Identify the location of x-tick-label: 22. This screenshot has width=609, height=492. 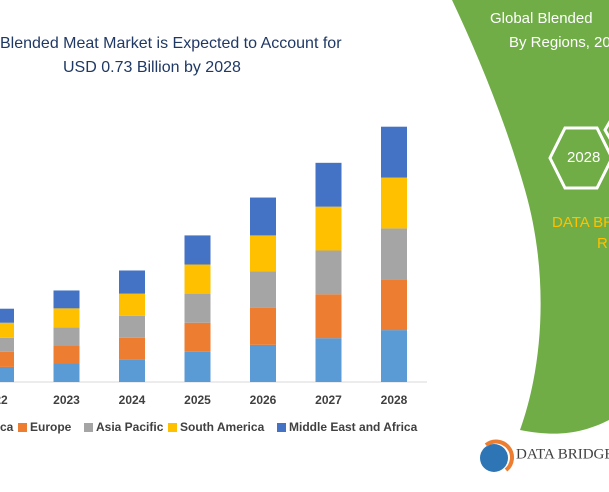
(4, 400).